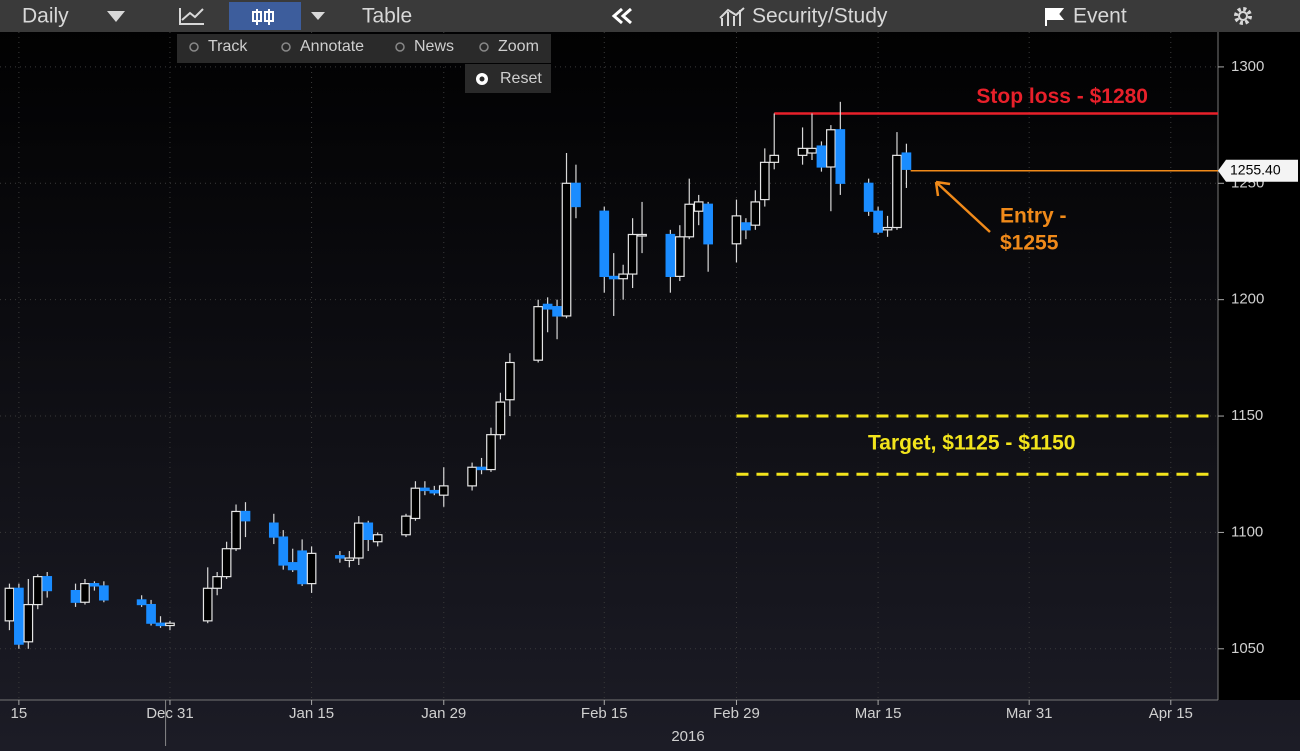 Image resolution: width=1300 pixels, height=751 pixels. I want to click on tool-label: Zoom, so click(518, 46).